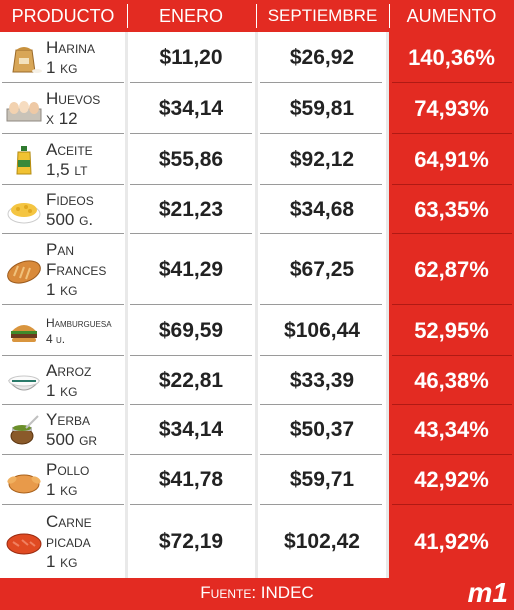 This screenshot has height=610, width=514. I want to click on septiembre-value: $50,37, so click(322, 429).